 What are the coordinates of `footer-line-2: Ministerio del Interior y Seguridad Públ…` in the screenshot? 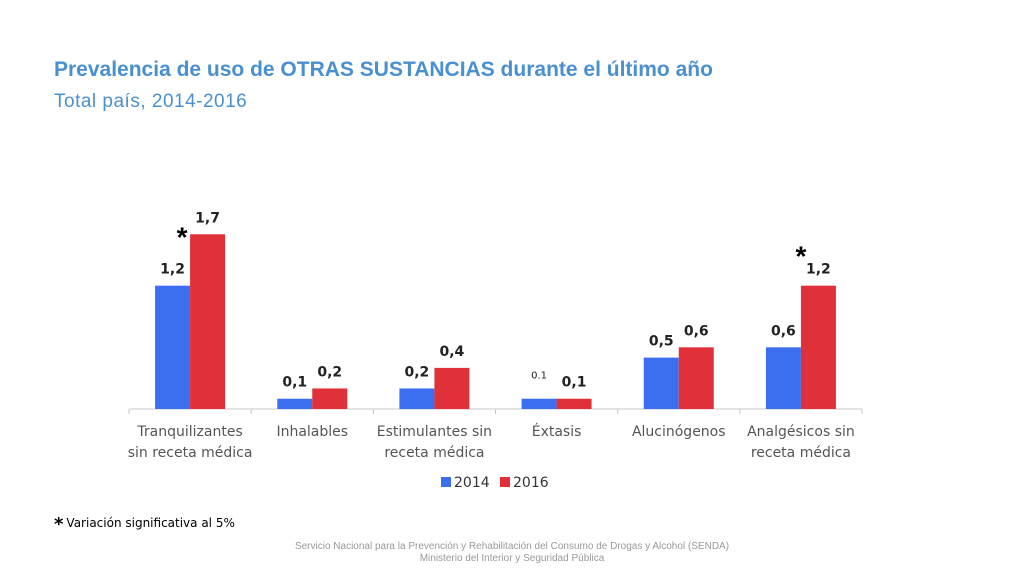 It's located at (512, 558).